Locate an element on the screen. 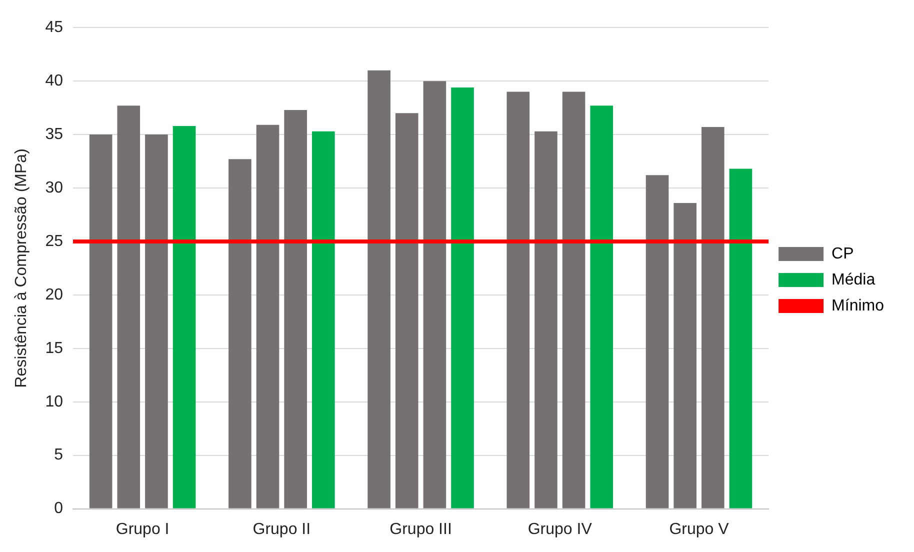 The image size is (914, 552). y-tick-label: 0 is located at coordinates (59, 509).